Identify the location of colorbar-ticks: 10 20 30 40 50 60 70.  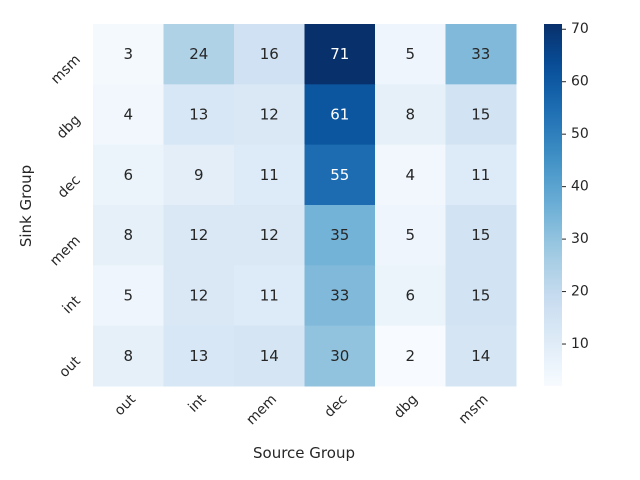
(575, 186).